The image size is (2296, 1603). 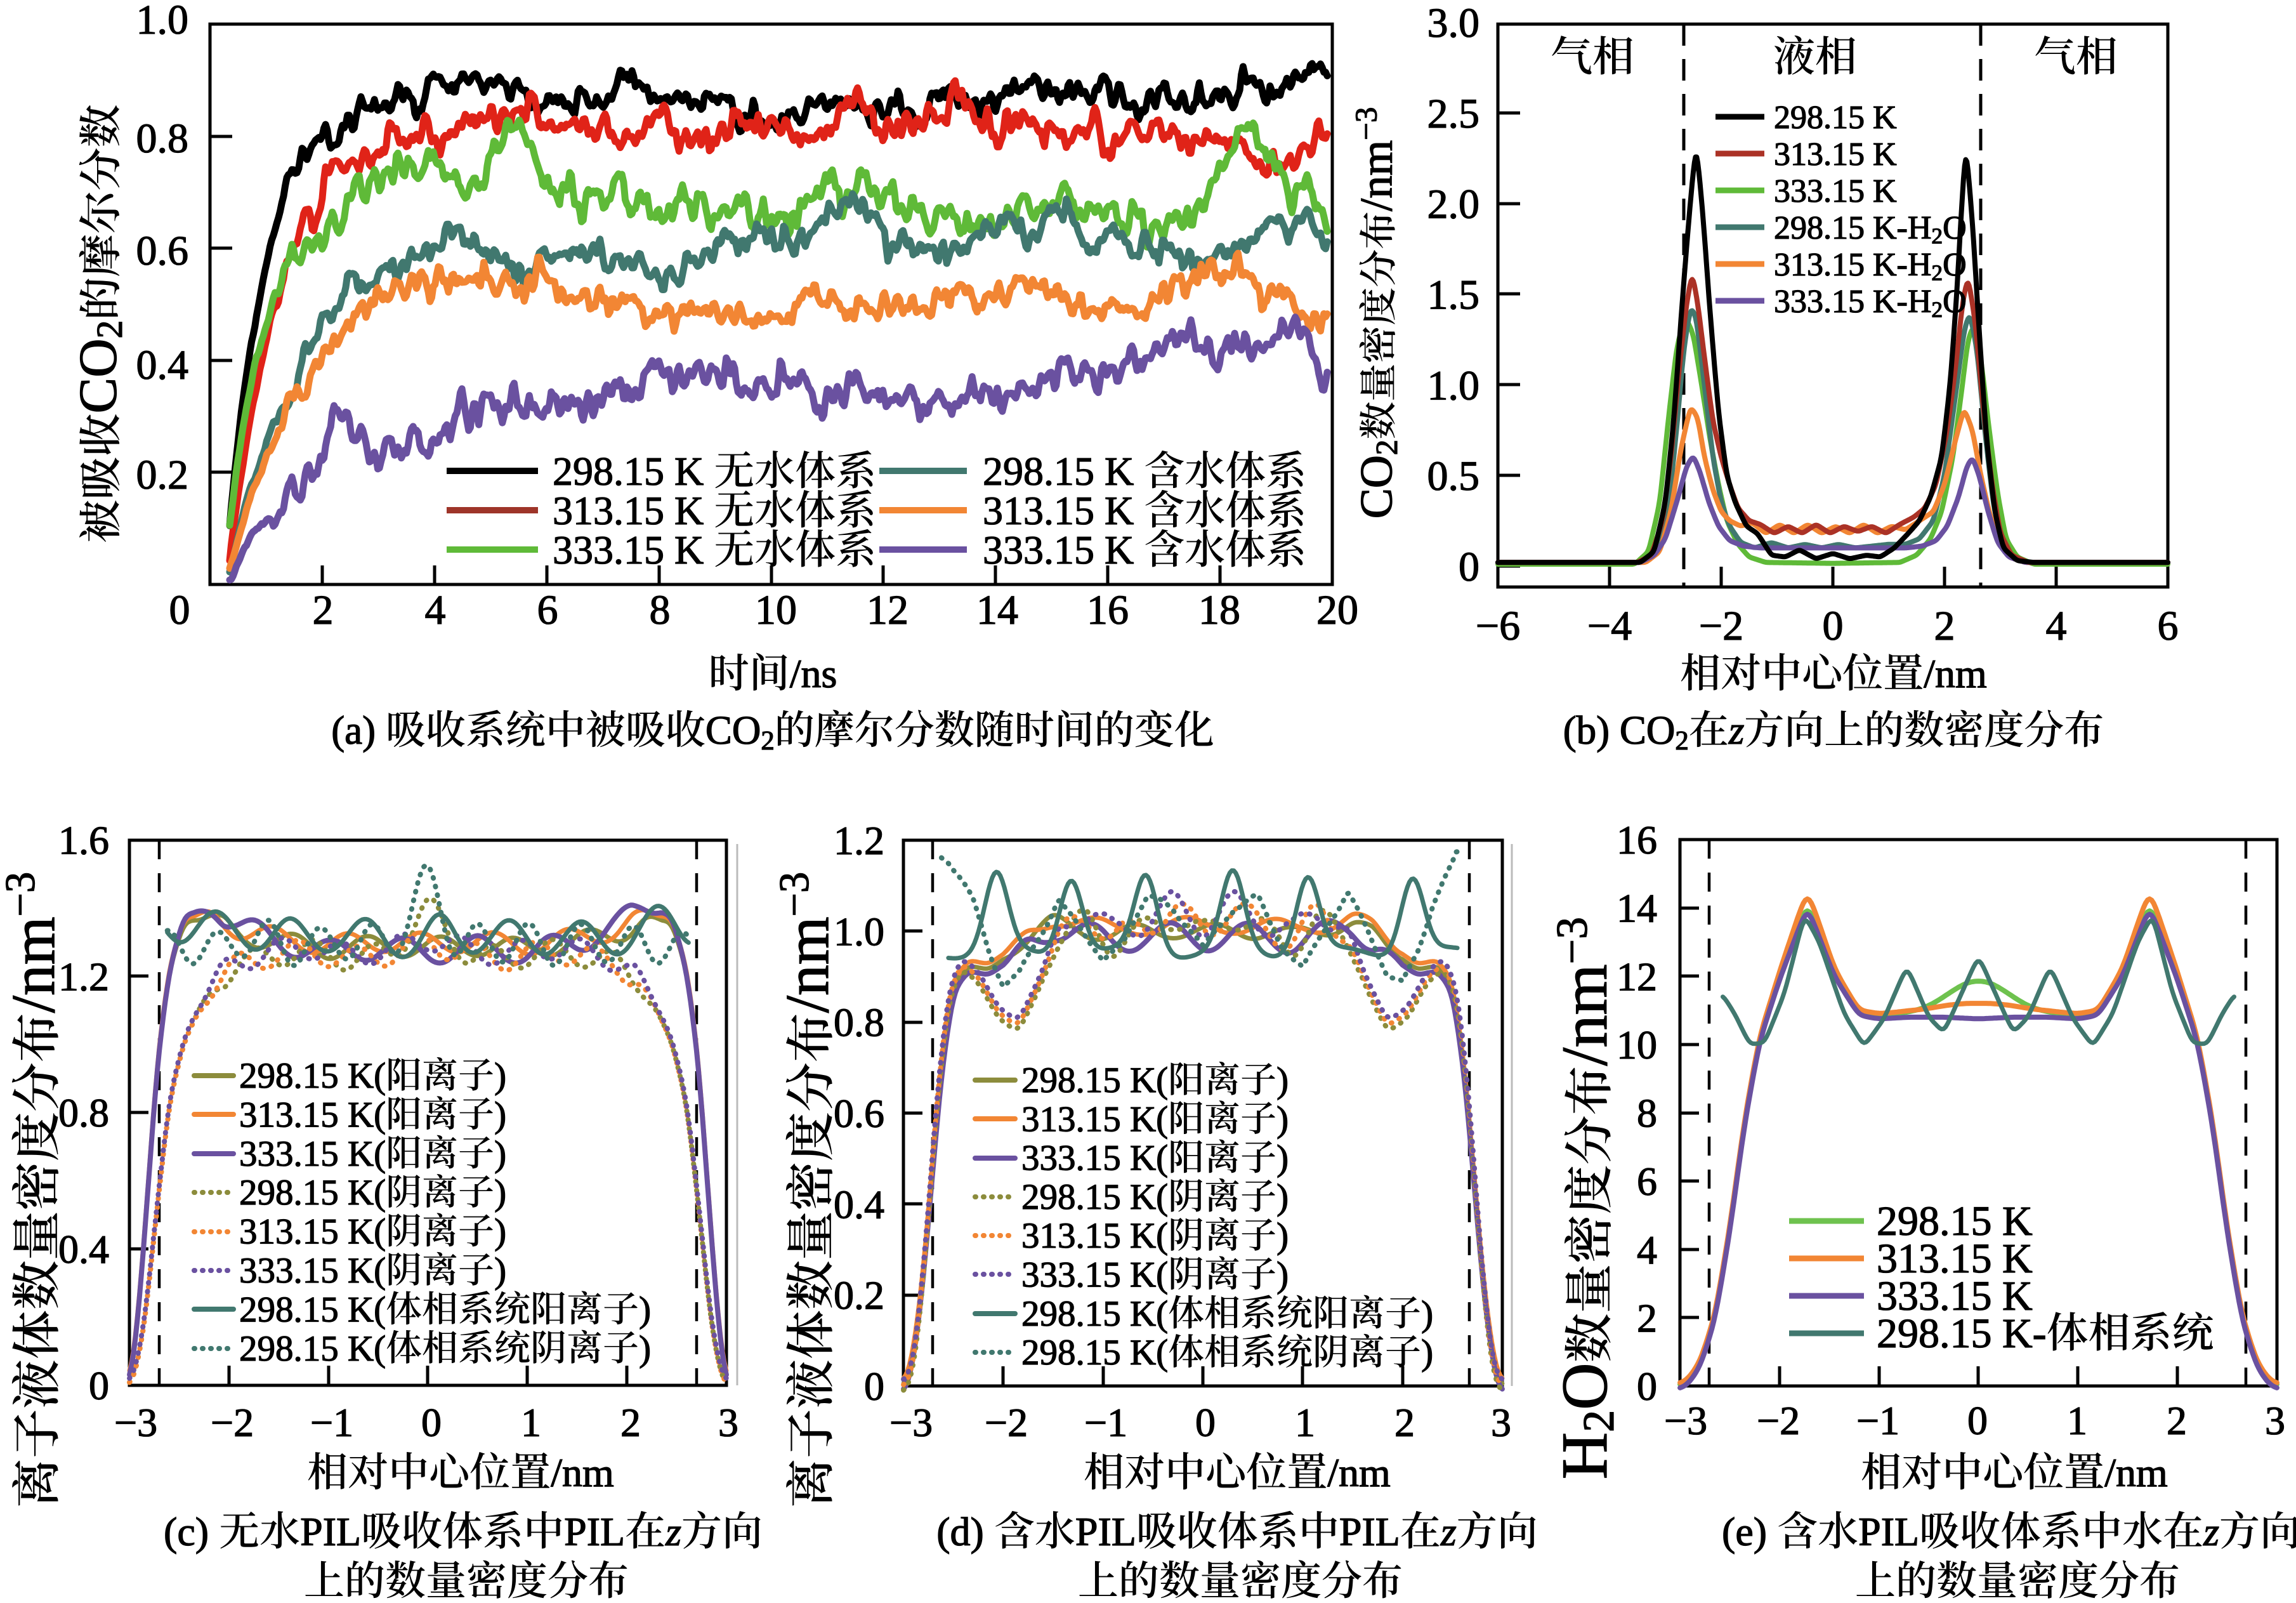 What do you see at coordinates (660, 610) in the screenshot?
I see `svg-text: 8` at bounding box center [660, 610].